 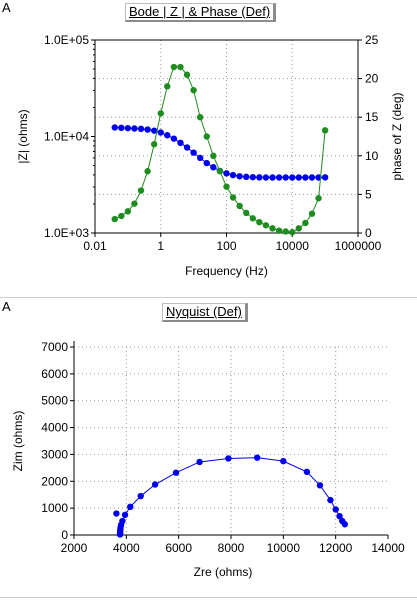 What do you see at coordinates (54, 347) in the screenshot?
I see `nyquist-y-tick-label: 7000` at bounding box center [54, 347].